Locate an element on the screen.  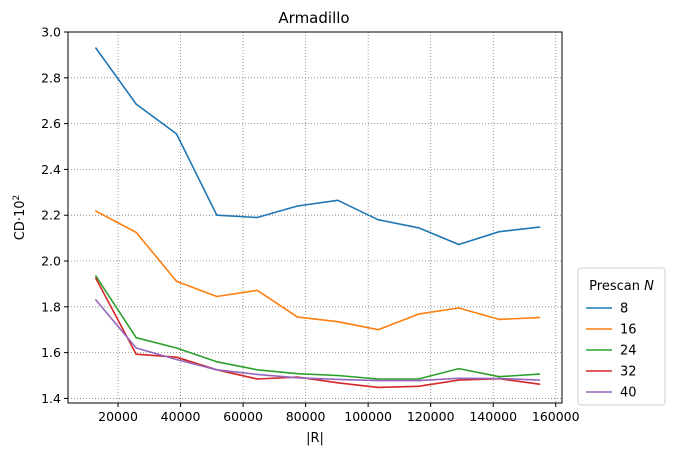
legend: Prescan N 8 16 24 32 40 is located at coordinates (621, 336).